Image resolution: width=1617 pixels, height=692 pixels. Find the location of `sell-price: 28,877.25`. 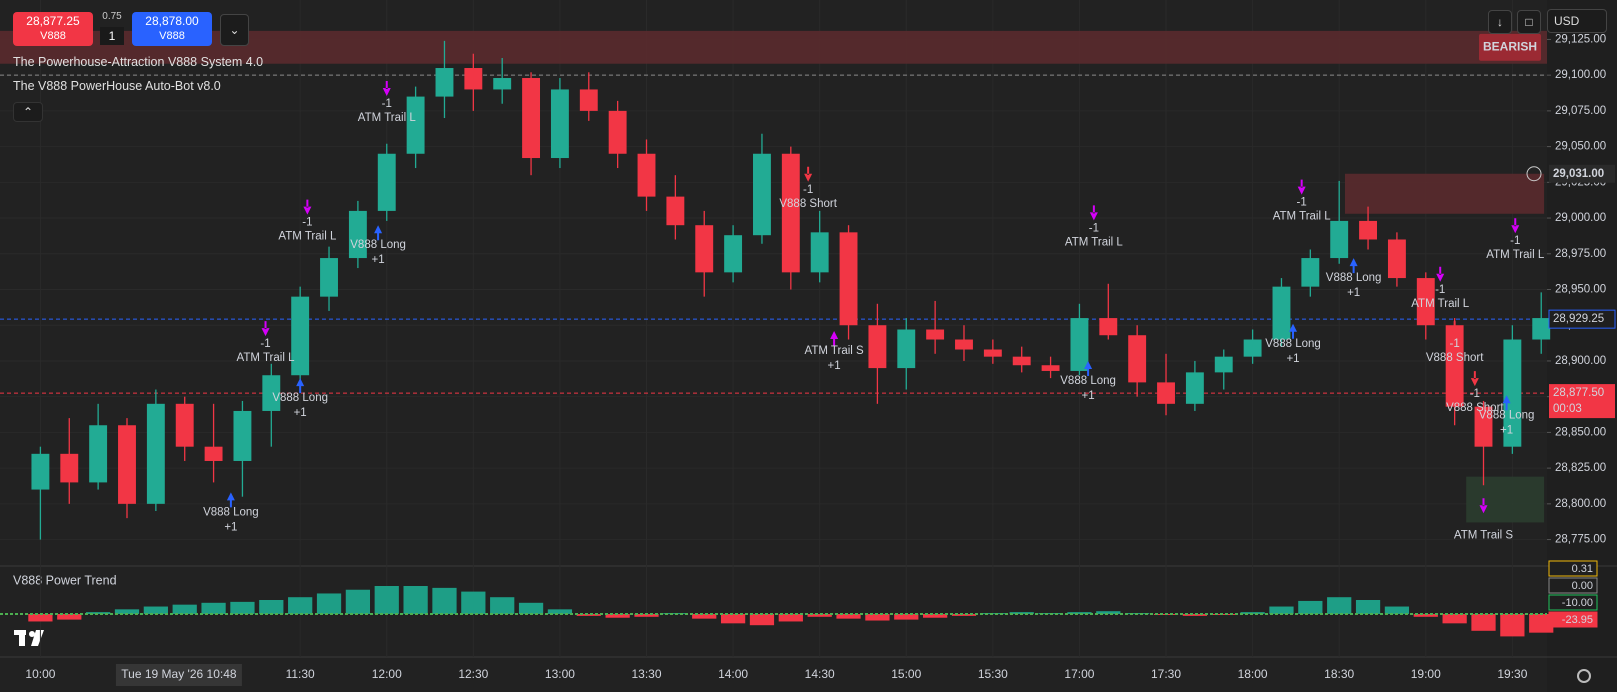

sell-price: 28,877.25 is located at coordinates (53, 21).